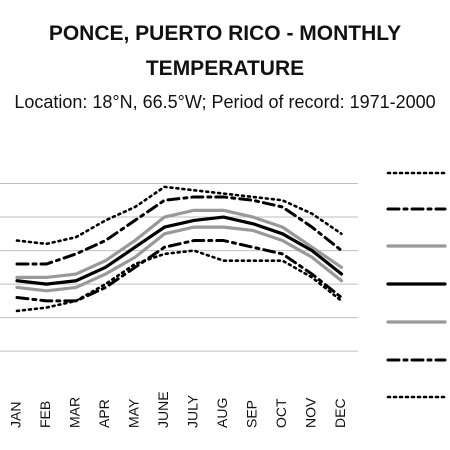 The height and width of the screenshot is (450, 450). What do you see at coordinates (75, 412) in the screenshot?
I see `x-tick-label: MAR` at bounding box center [75, 412].